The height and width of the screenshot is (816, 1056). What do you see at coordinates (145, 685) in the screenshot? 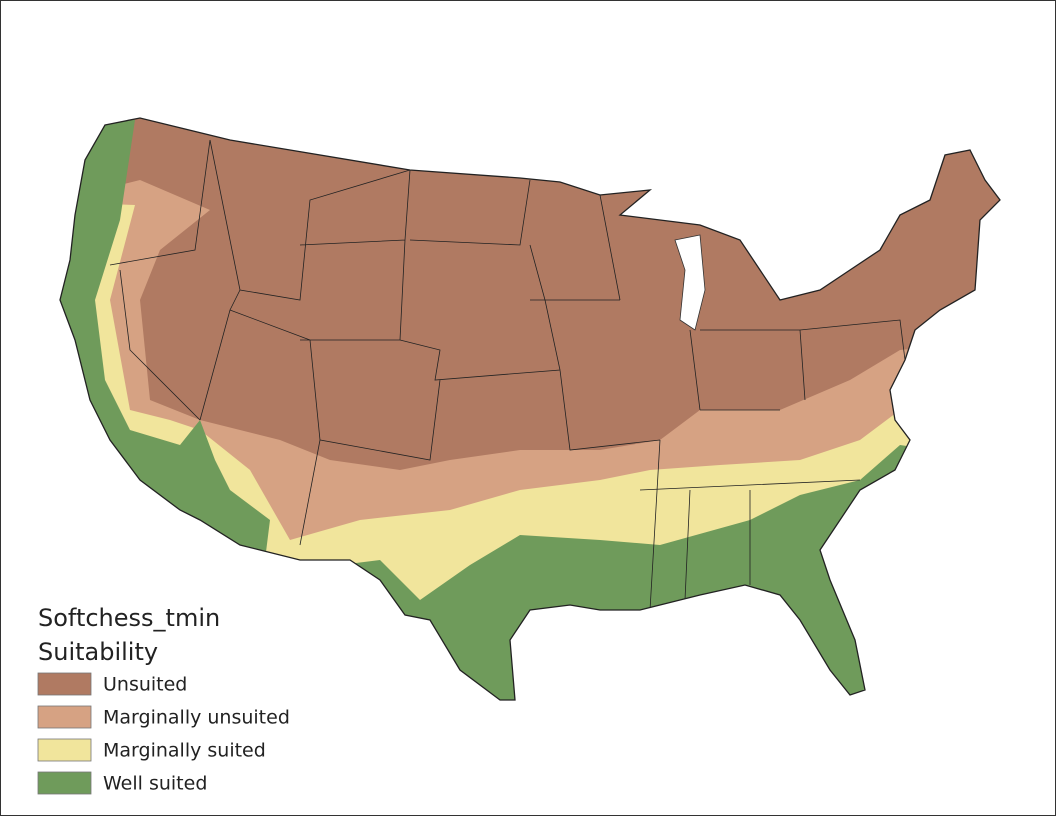
I see `legend-label: Unsuited` at bounding box center [145, 685].